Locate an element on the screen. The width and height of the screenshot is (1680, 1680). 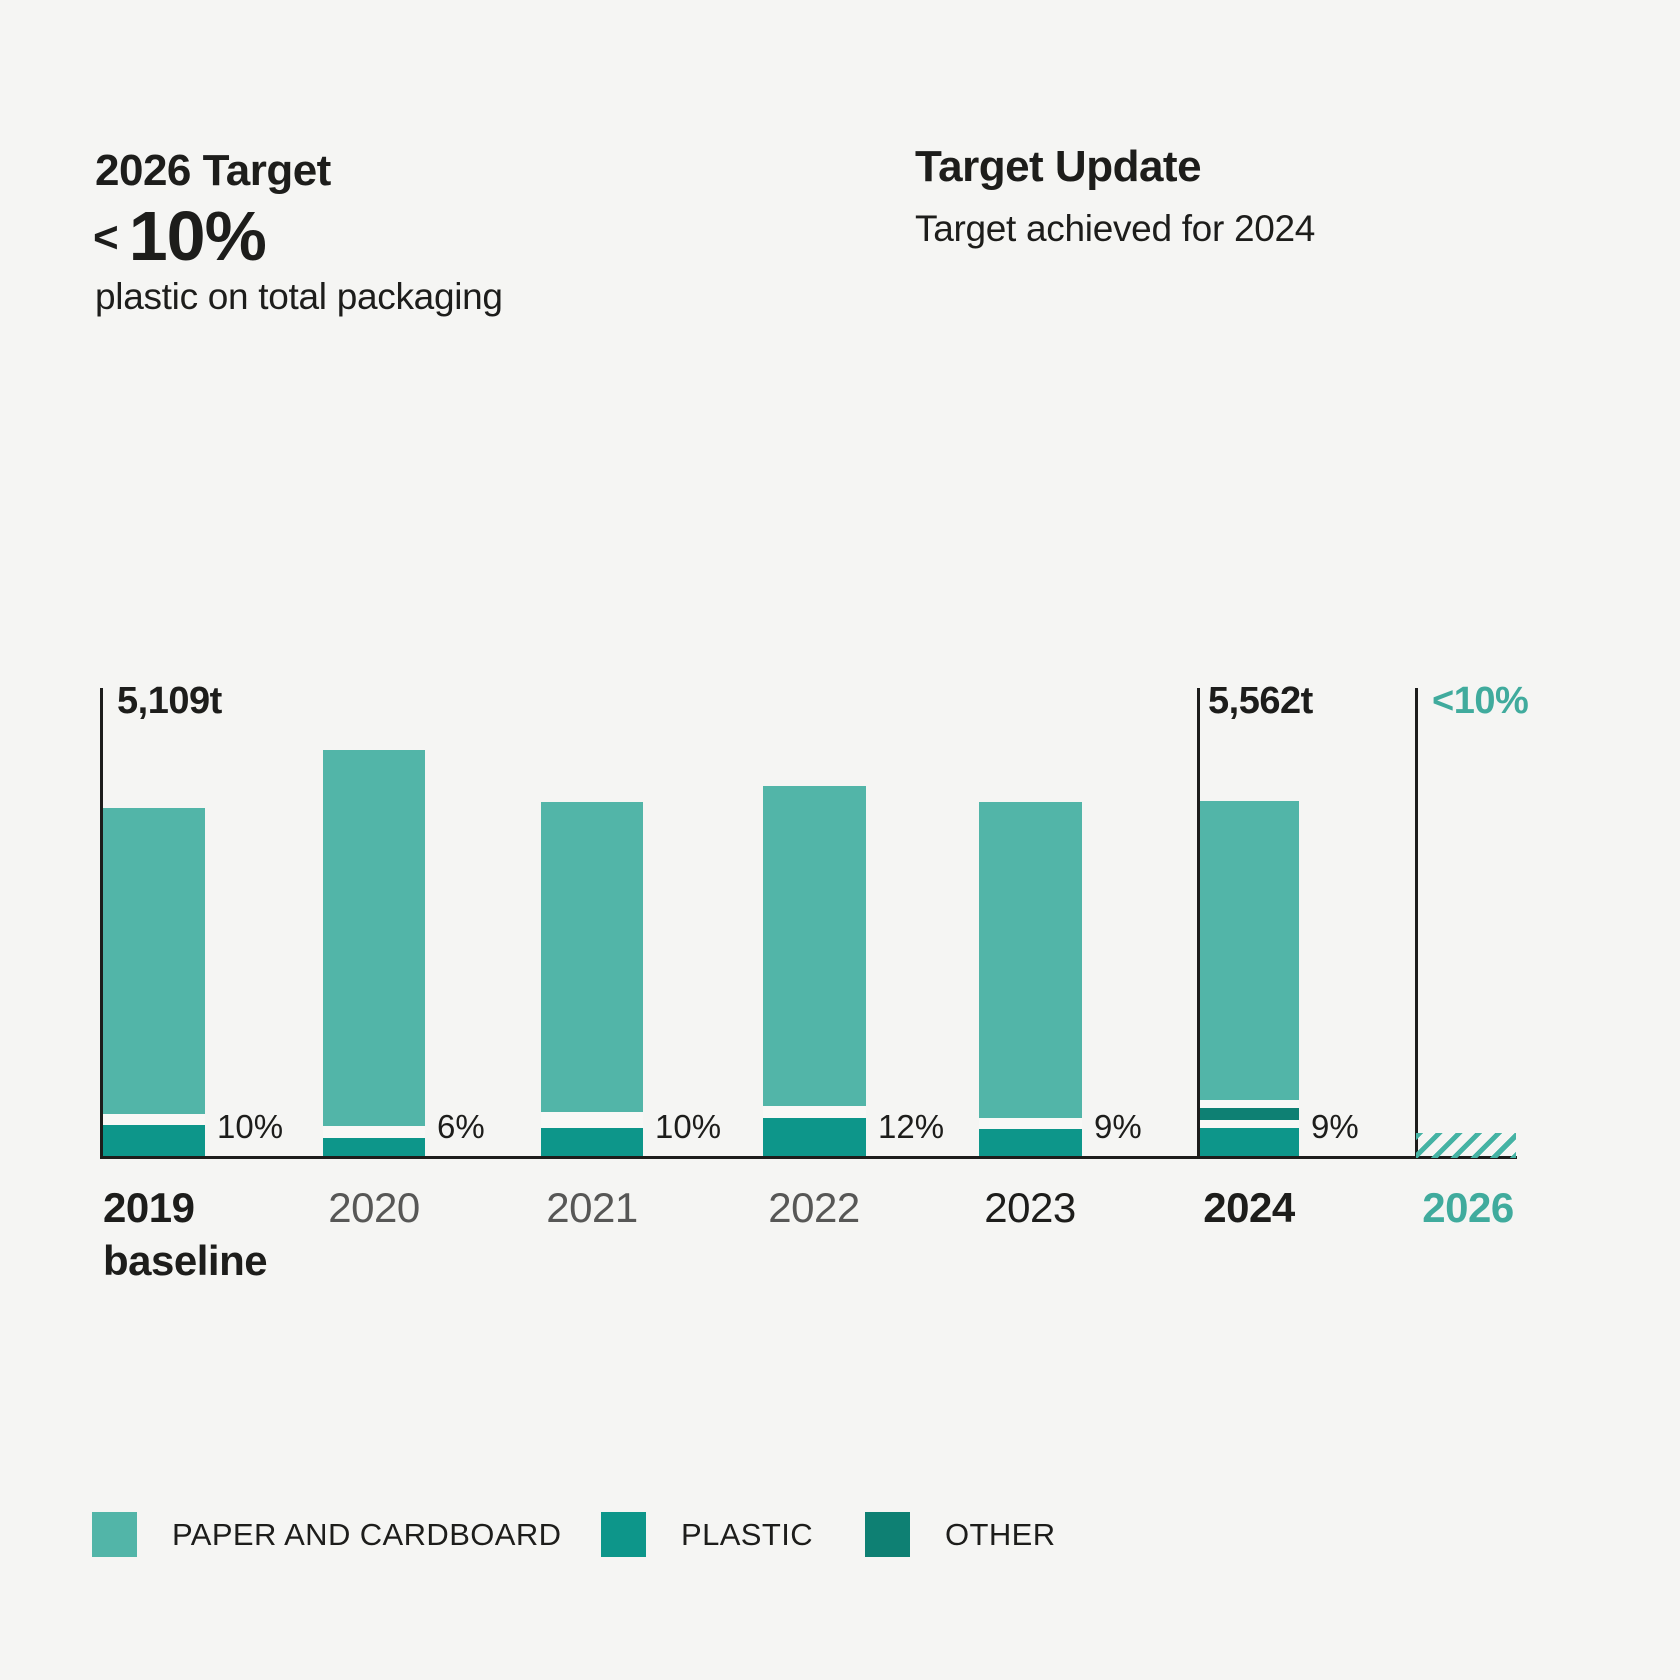
legend-item-other: OTHER is located at coordinates (960, 1534).